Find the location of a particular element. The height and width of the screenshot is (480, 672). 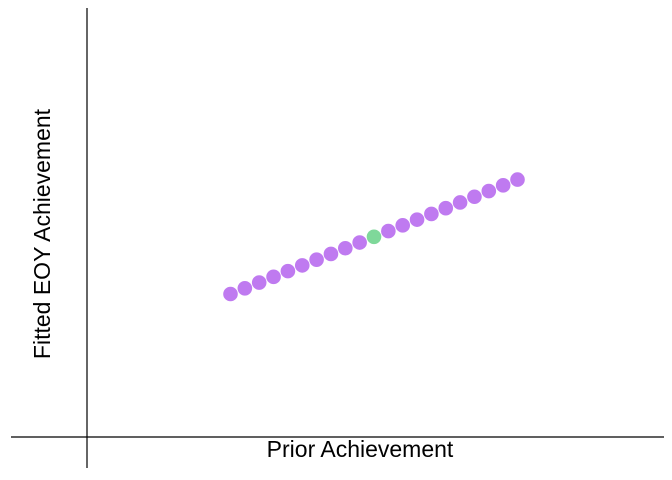

y-axis-label: Fitted EOY Achievement is located at coordinates (42, 233).